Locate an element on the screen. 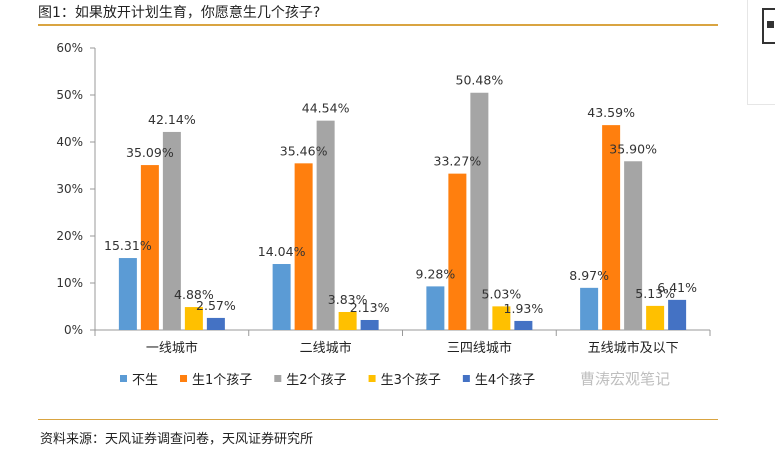 Image resolution: width=775 pixels, height=457 pixels. bar-value-label: 35.46% is located at coordinates (304, 150).